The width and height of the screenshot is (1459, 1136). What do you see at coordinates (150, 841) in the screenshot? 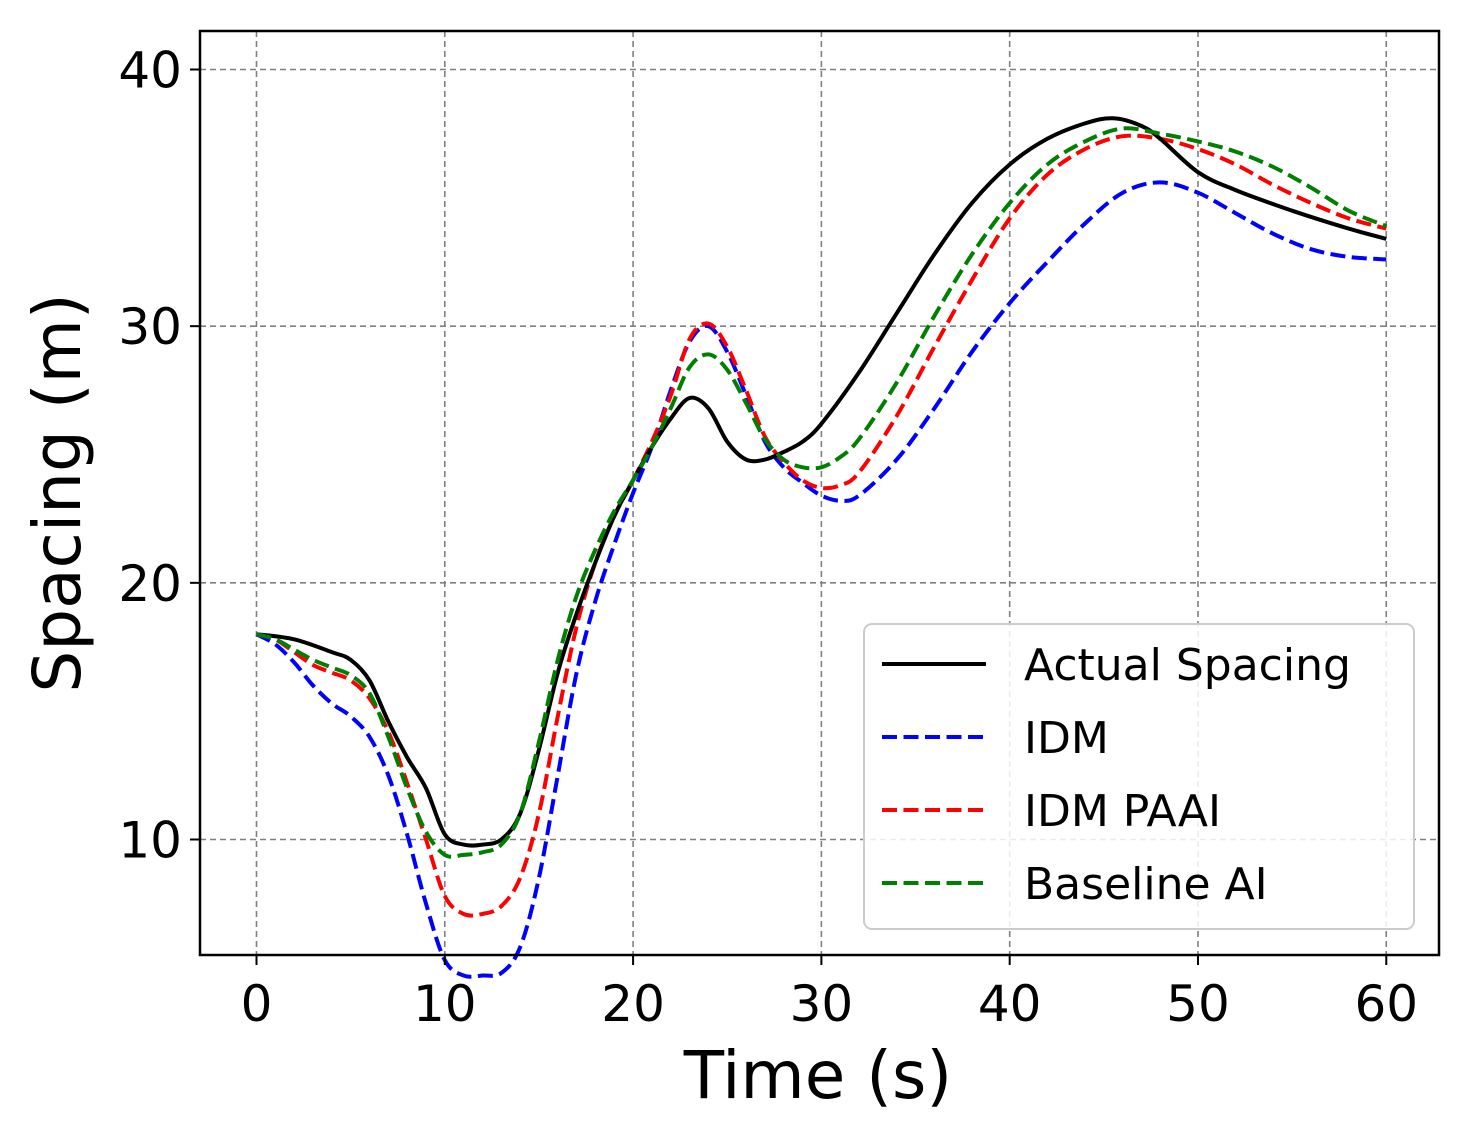
I see `y-tick-label: 10` at bounding box center [150, 841].